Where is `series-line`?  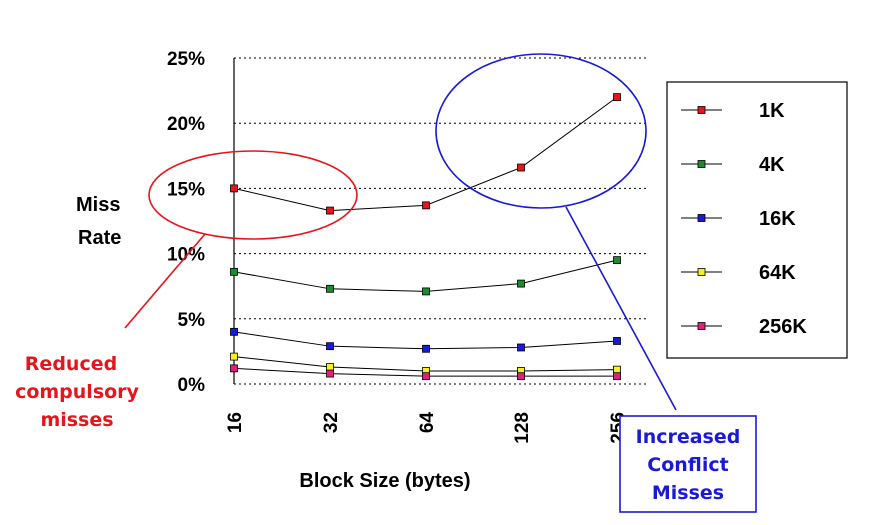
series-line is located at coordinates (425, 275).